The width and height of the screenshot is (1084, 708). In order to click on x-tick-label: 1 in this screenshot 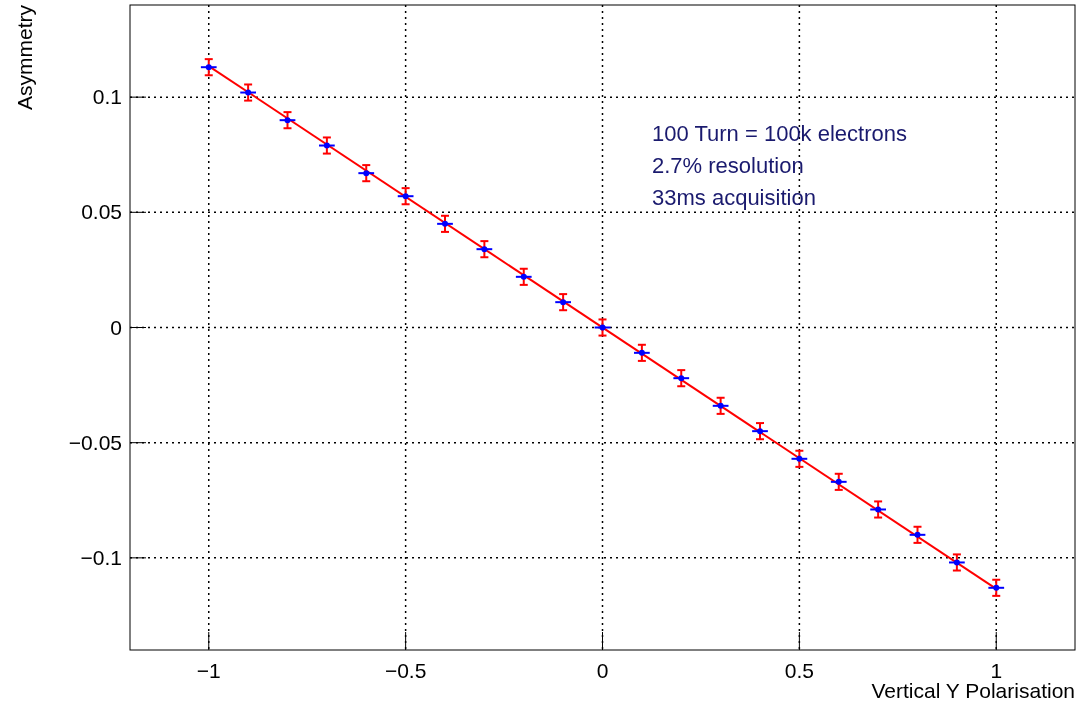, I will do `click(996, 670)`.